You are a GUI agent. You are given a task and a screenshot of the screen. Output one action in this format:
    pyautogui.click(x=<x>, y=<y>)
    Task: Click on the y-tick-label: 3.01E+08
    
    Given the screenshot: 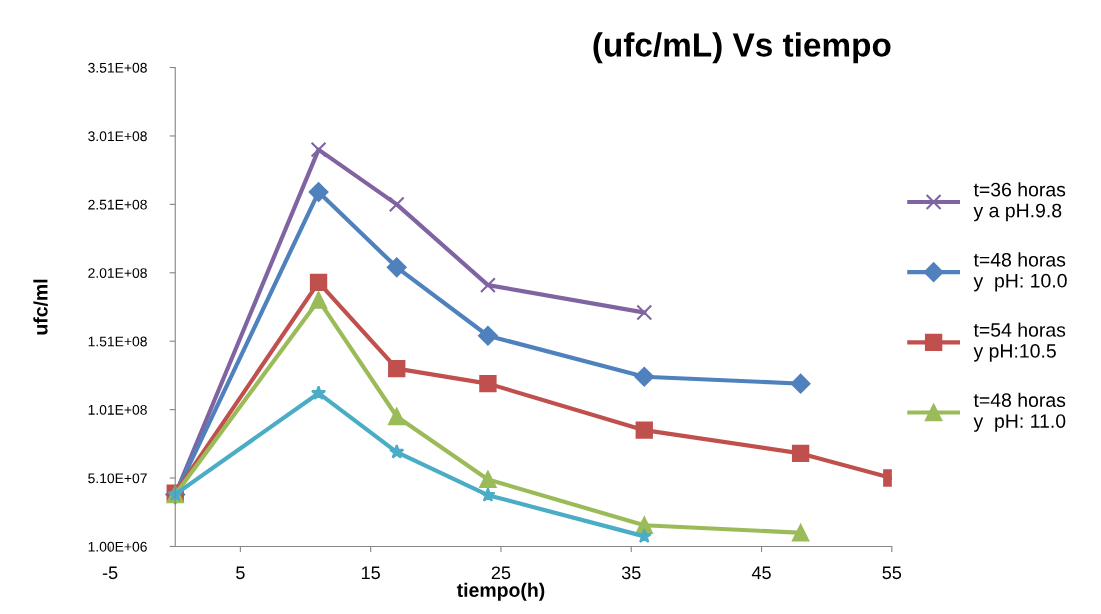 What is the action you would take?
    pyautogui.click(x=117, y=136)
    